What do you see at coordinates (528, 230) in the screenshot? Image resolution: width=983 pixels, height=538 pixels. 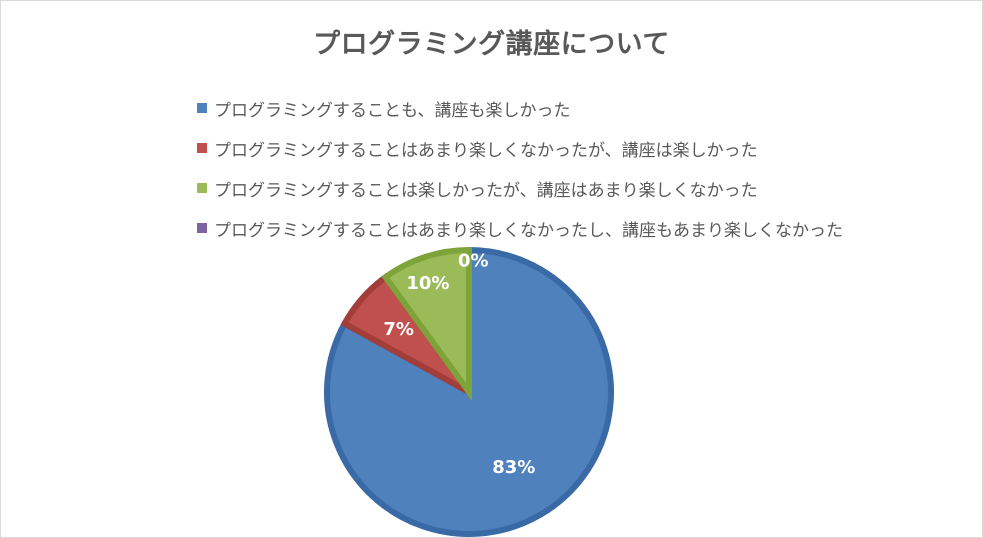 I see `legend-label-3: プログラミングすることはあまり楽しくなかったし、講座もあまり楽しくなかった` at bounding box center [528, 230].